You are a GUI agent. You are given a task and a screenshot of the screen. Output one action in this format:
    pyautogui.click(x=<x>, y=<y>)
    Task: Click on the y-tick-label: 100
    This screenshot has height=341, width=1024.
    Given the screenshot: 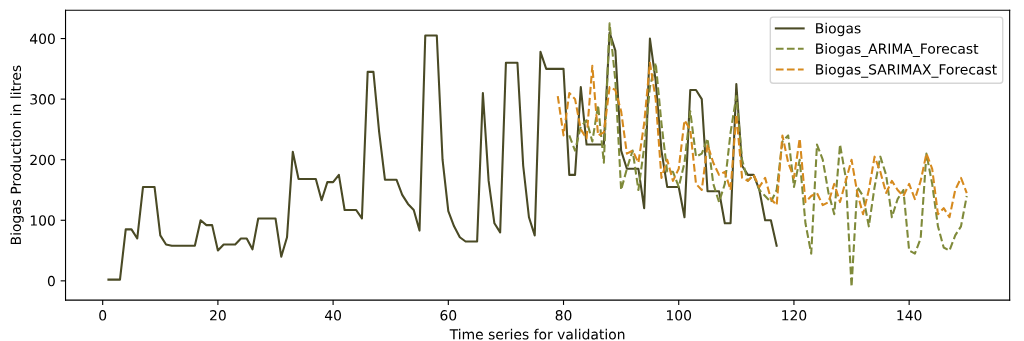 What is the action you would take?
    pyautogui.click(x=42, y=220)
    